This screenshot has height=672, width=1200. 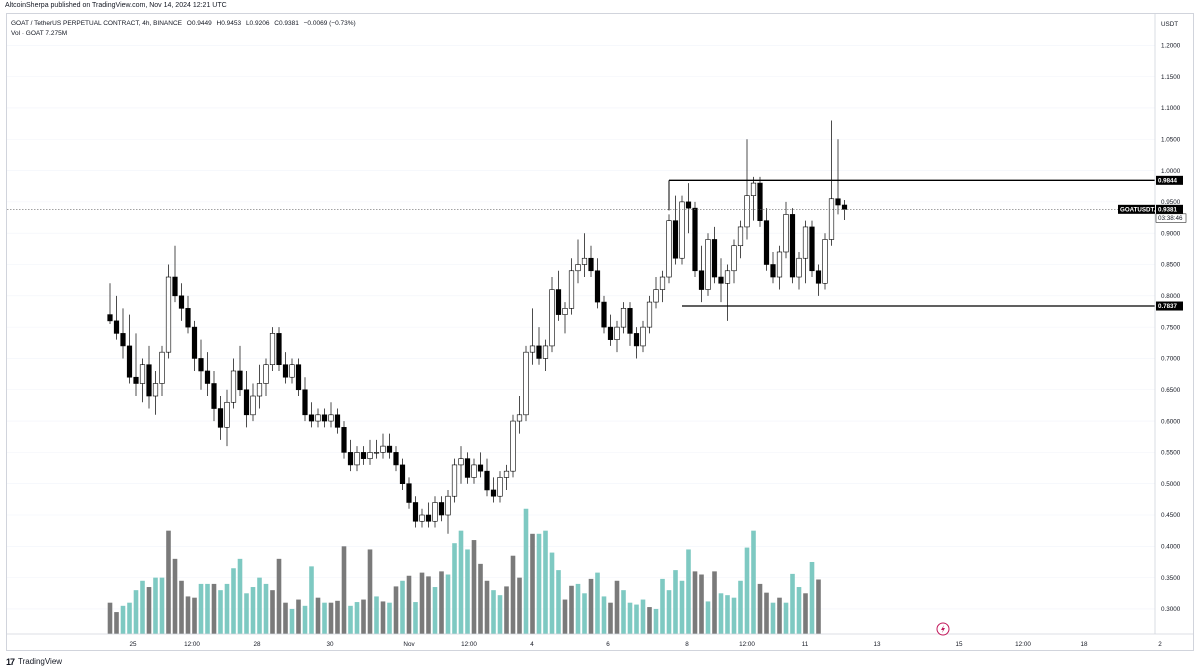 What do you see at coordinates (464, 571) in the screenshot?
I see `volume-layer` at bounding box center [464, 571].